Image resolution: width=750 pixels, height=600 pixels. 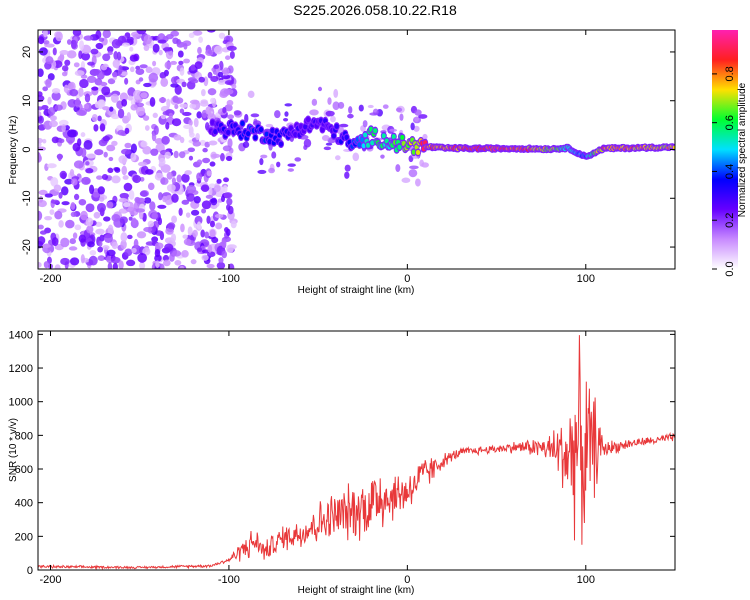 I want to click on spectrogram-x-label: Height of straight line (km), so click(x=356, y=290).